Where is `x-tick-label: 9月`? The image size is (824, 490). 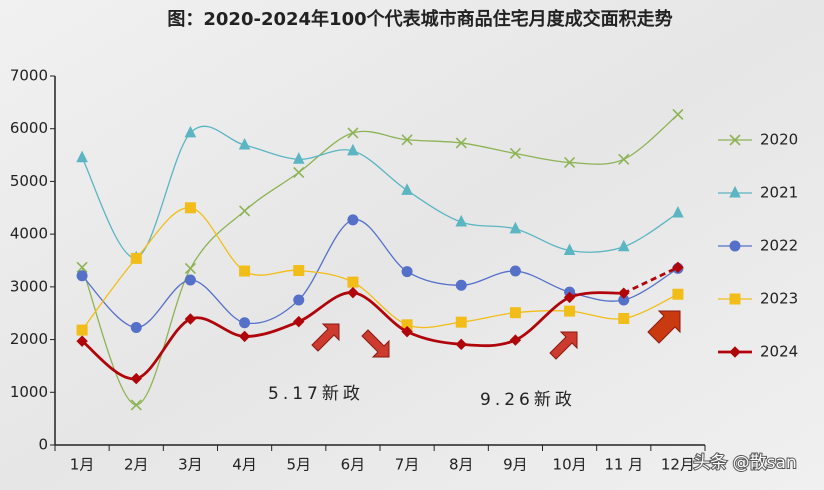
x-tick-label: 9月 is located at coordinates (515, 465).